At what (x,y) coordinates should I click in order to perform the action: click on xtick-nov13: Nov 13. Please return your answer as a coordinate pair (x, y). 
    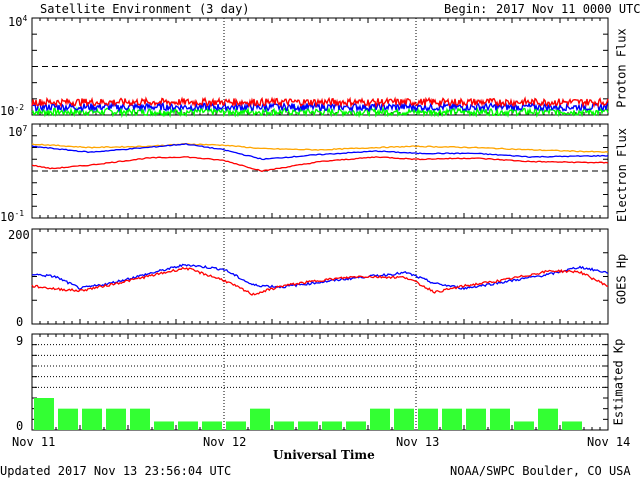
    Looking at the image, I should click on (418, 442).